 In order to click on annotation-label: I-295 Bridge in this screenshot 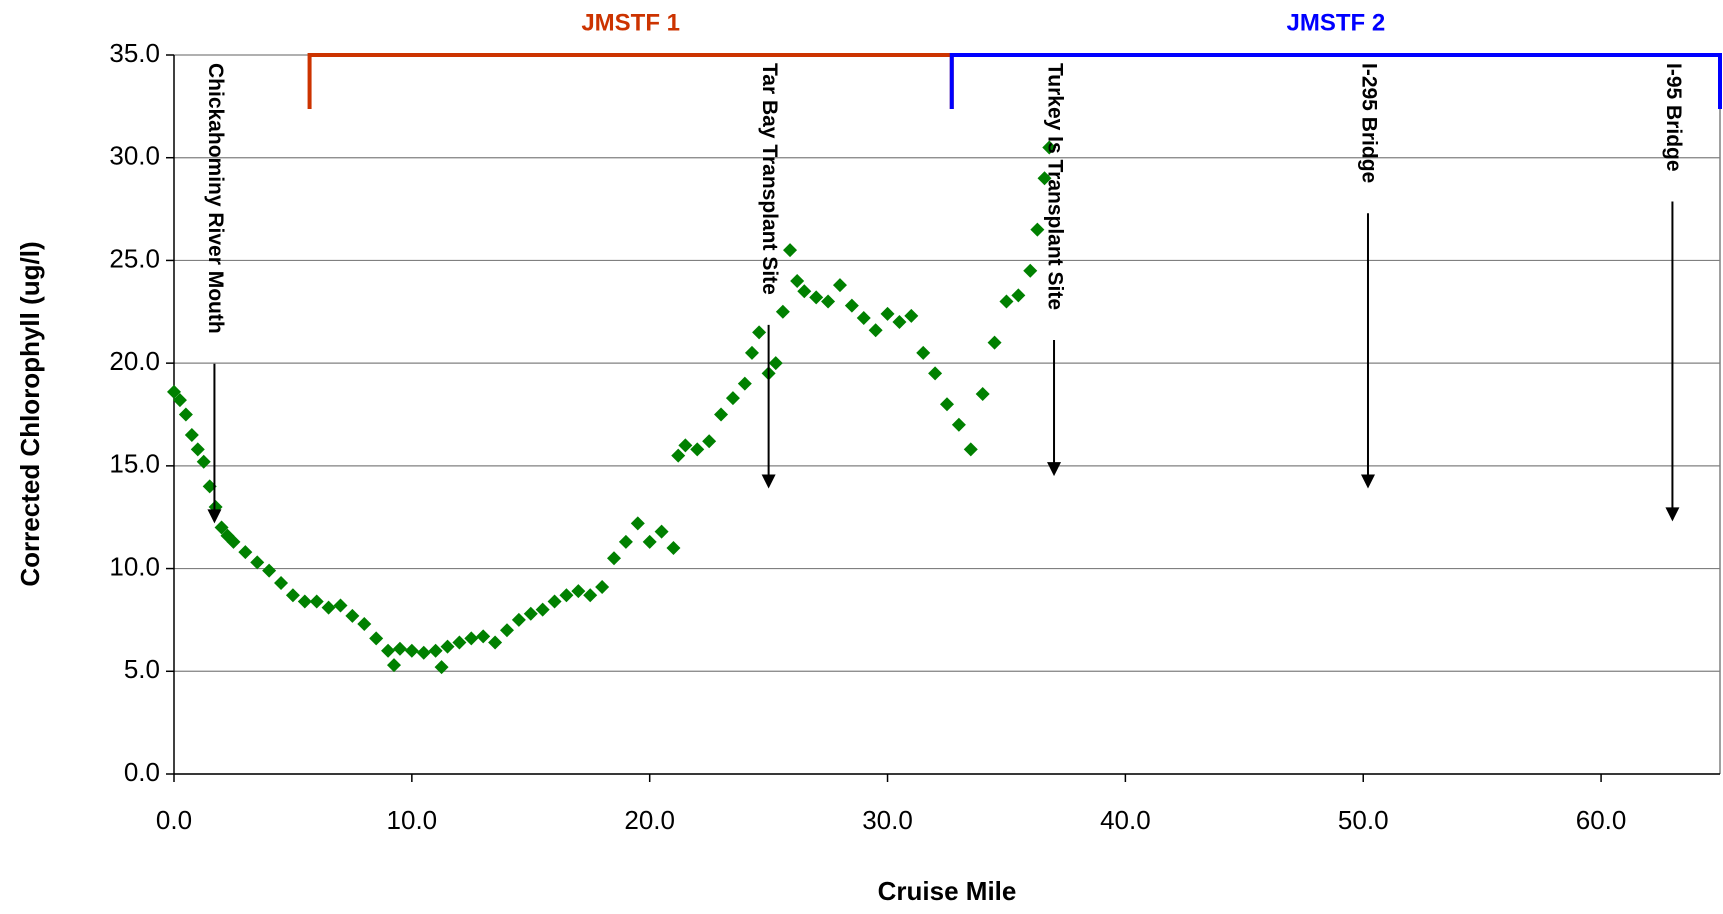, I will do `click(1368, 123)`.